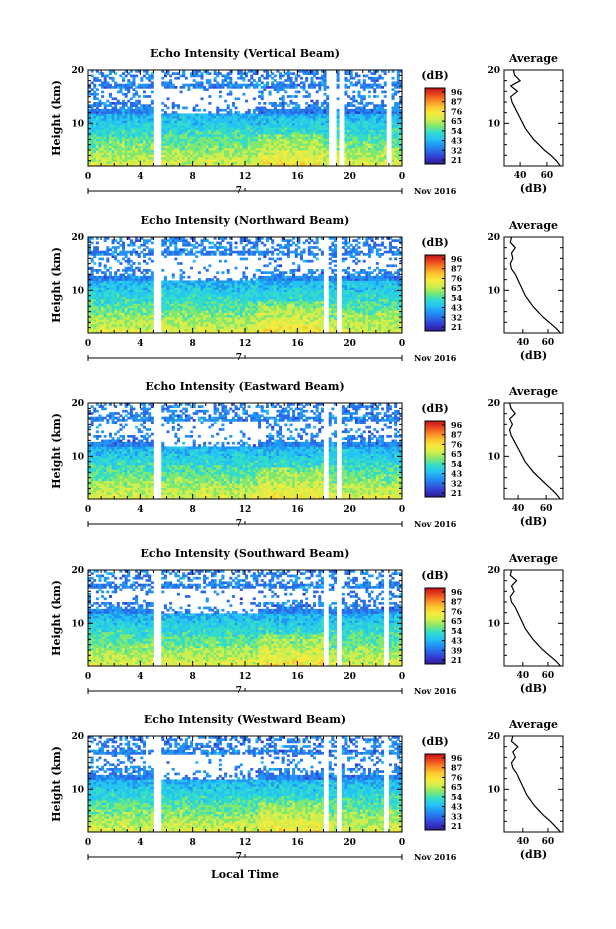  Describe the element at coordinates (239, 191) in the screenshot. I see `day-label: 7` at that location.